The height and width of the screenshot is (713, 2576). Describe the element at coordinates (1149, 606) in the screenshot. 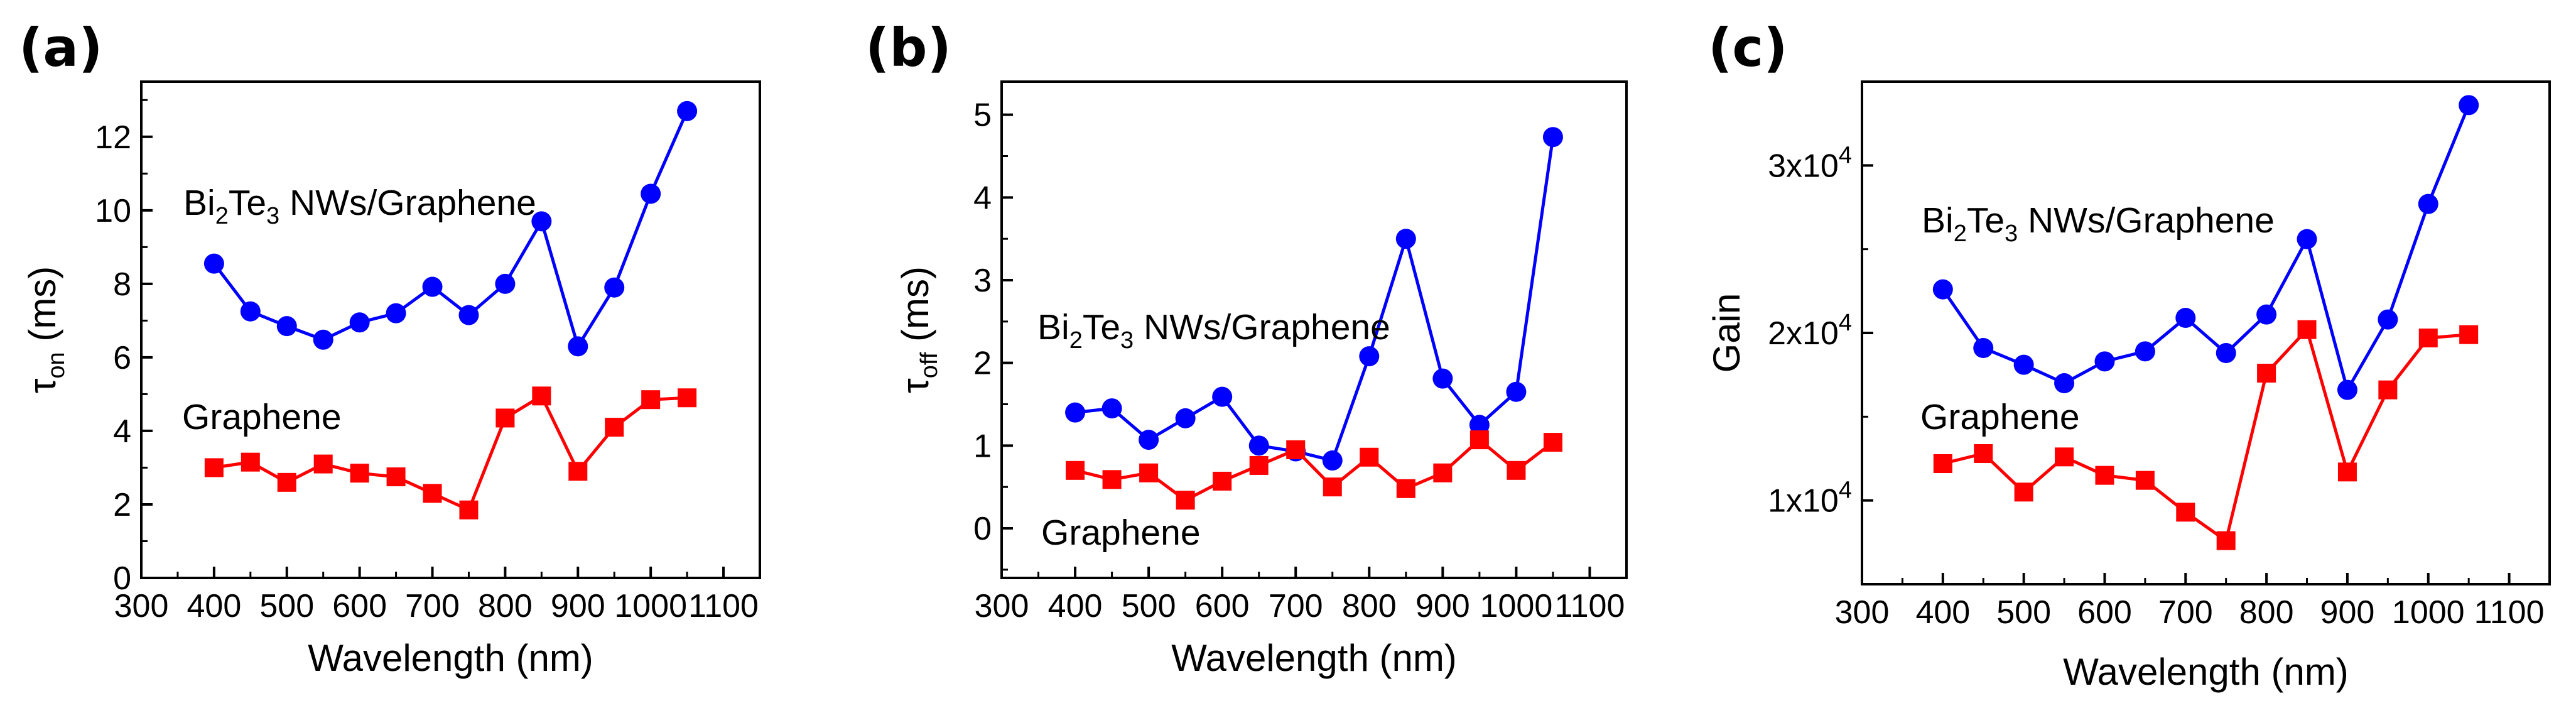

I see `x-tick-label: 500` at that location.